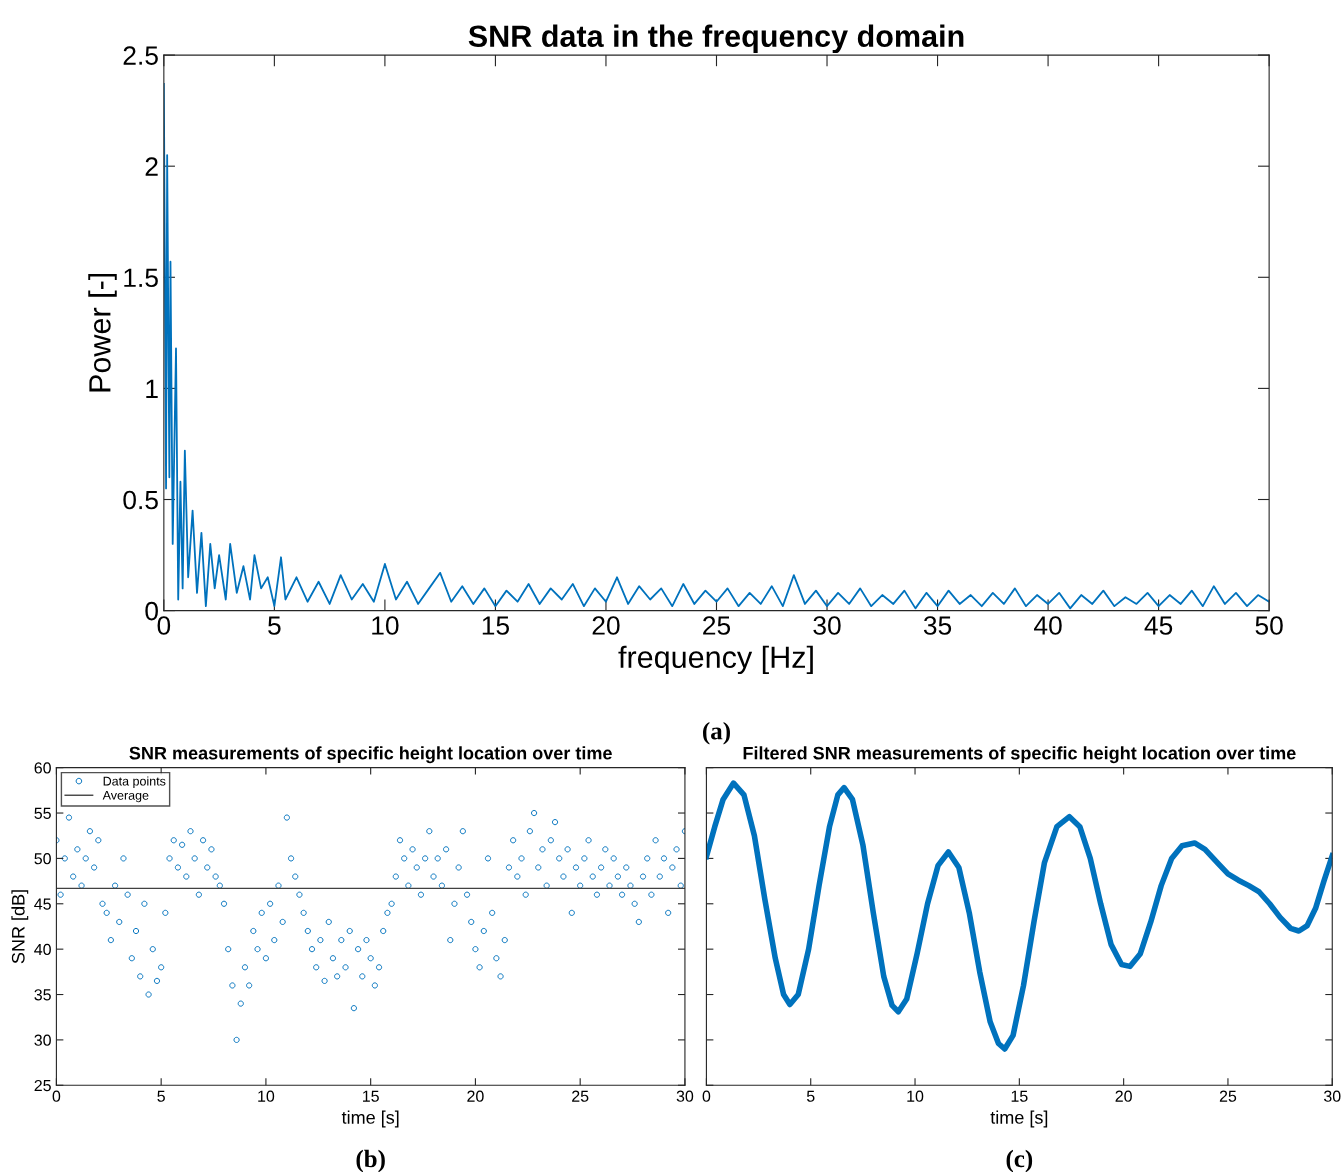  What do you see at coordinates (1048, 625) in the screenshot?
I see `x-tick-label: 40` at bounding box center [1048, 625].